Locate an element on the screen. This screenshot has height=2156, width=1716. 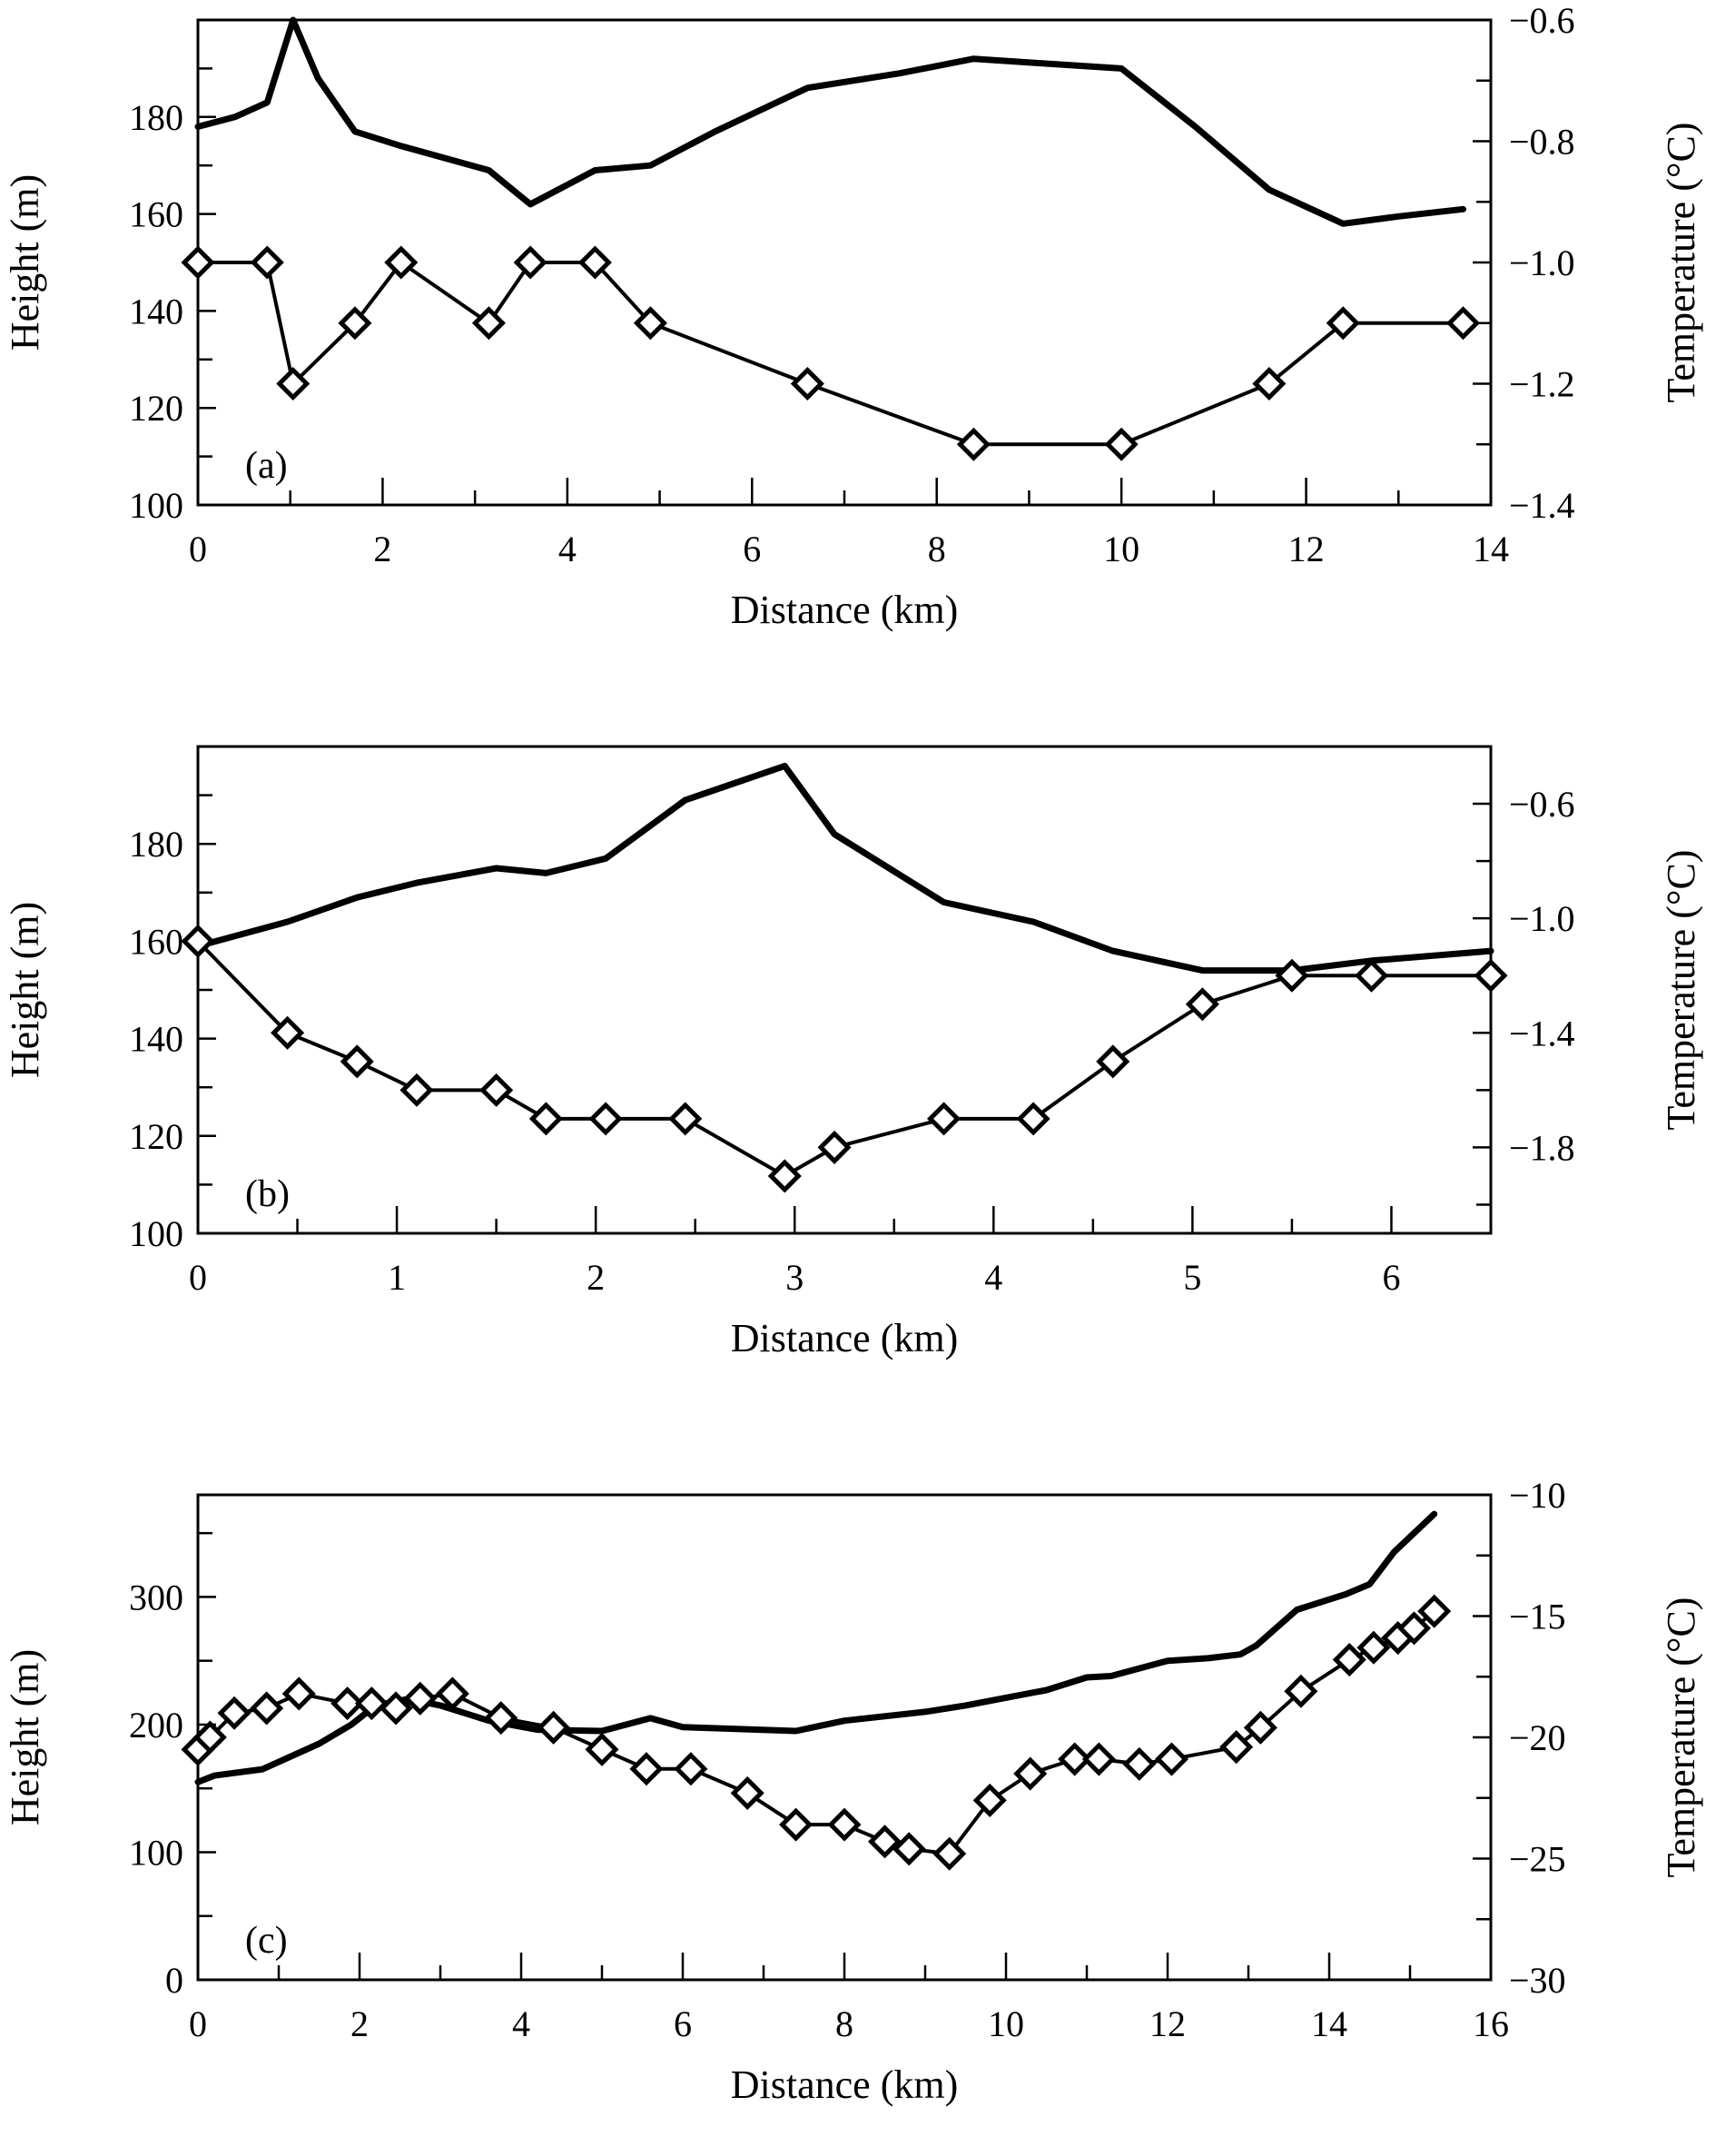
panel-label: (a) is located at coordinates (267, 466).